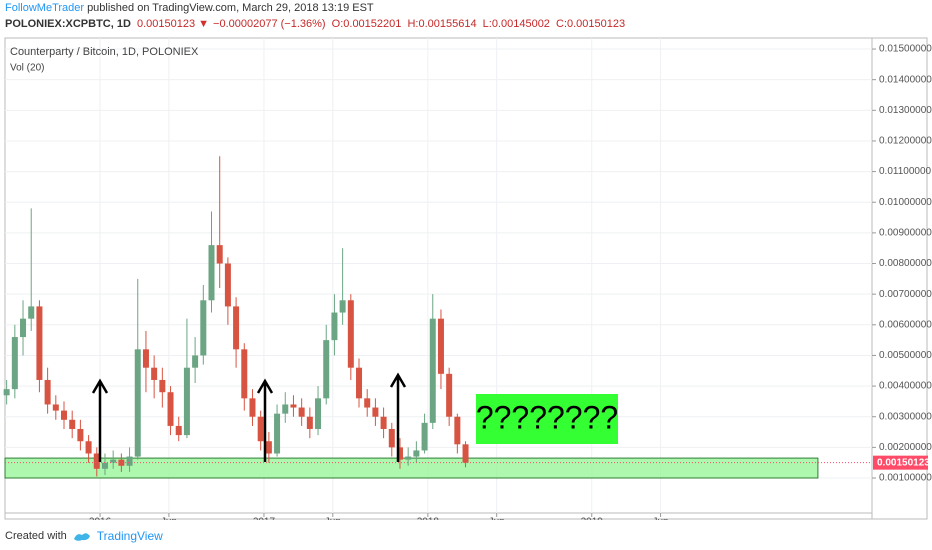  I want to click on y-tick-label: 0.01400000, so click(905, 79).